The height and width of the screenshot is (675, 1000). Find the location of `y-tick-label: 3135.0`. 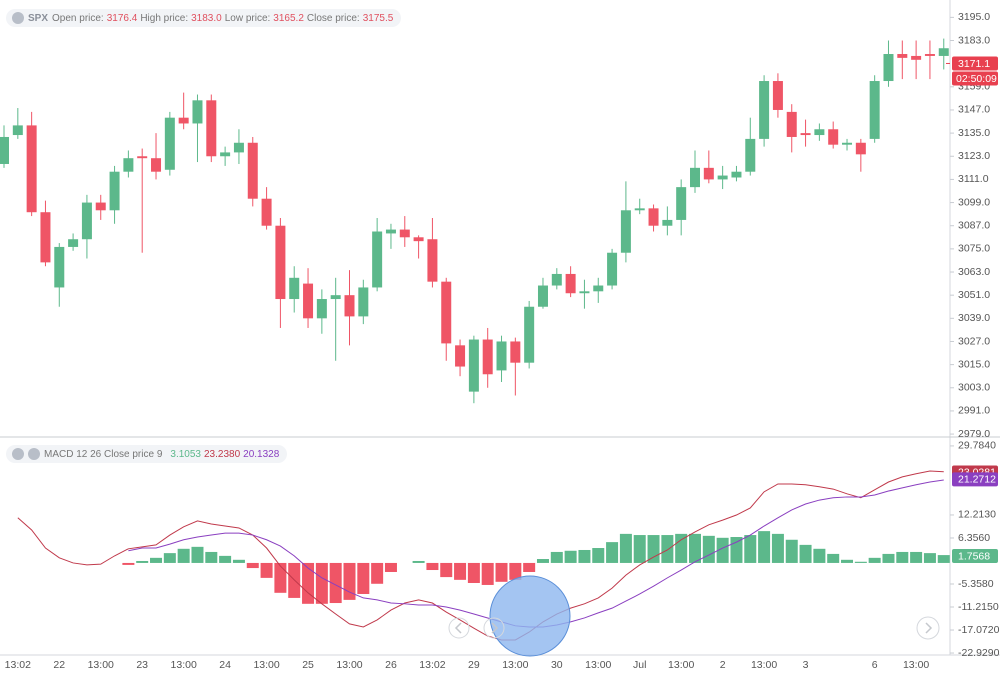

y-tick-label: 3135.0 is located at coordinates (974, 133).